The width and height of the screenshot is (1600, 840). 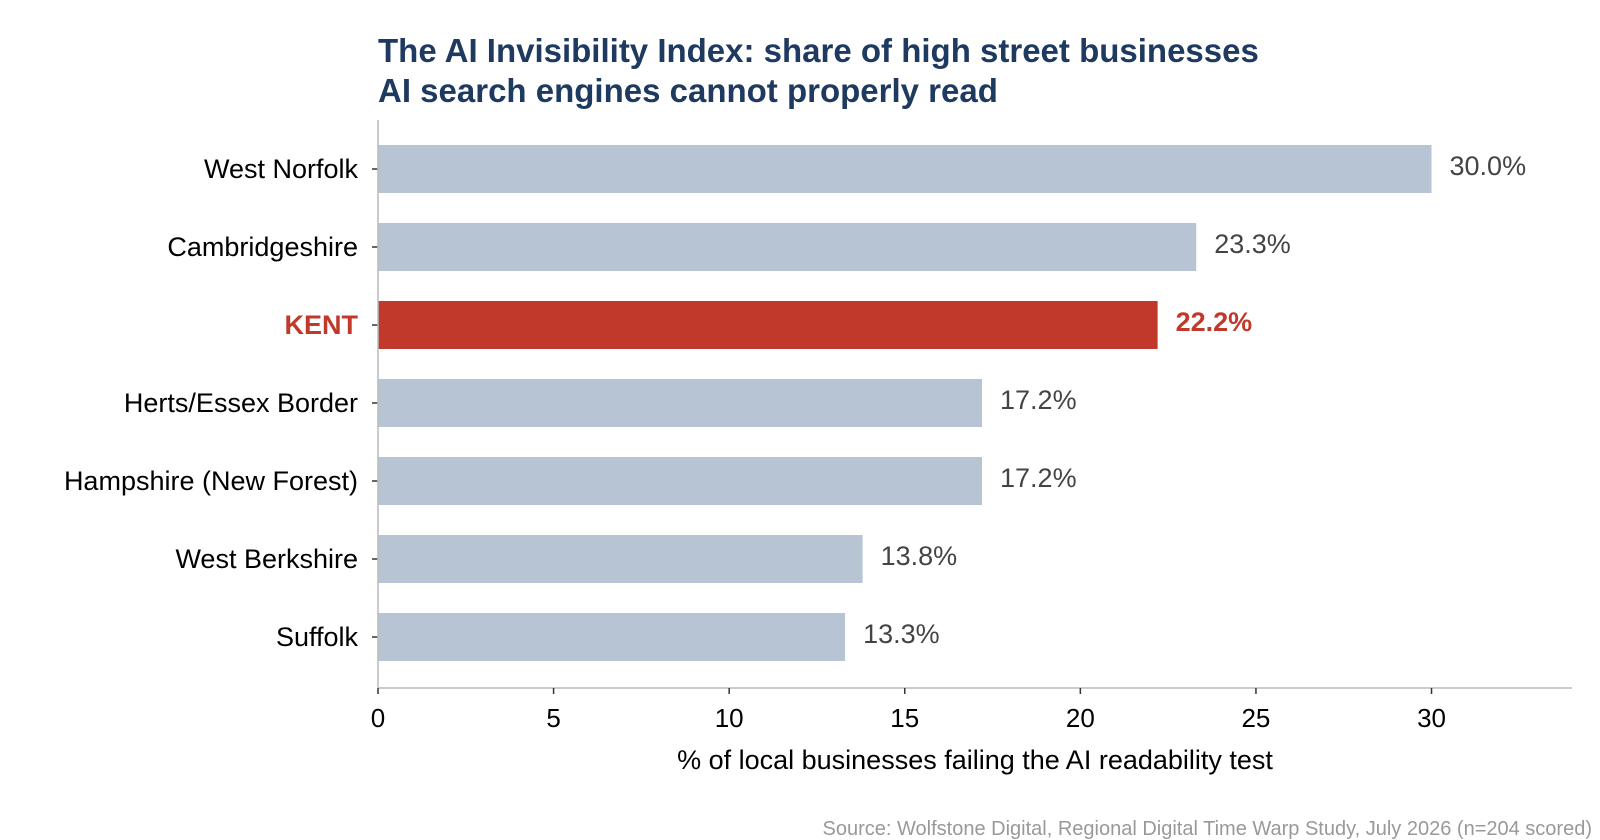 What do you see at coordinates (322, 325) in the screenshot?
I see `category-label-2: KENT` at bounding box center [322, 325].